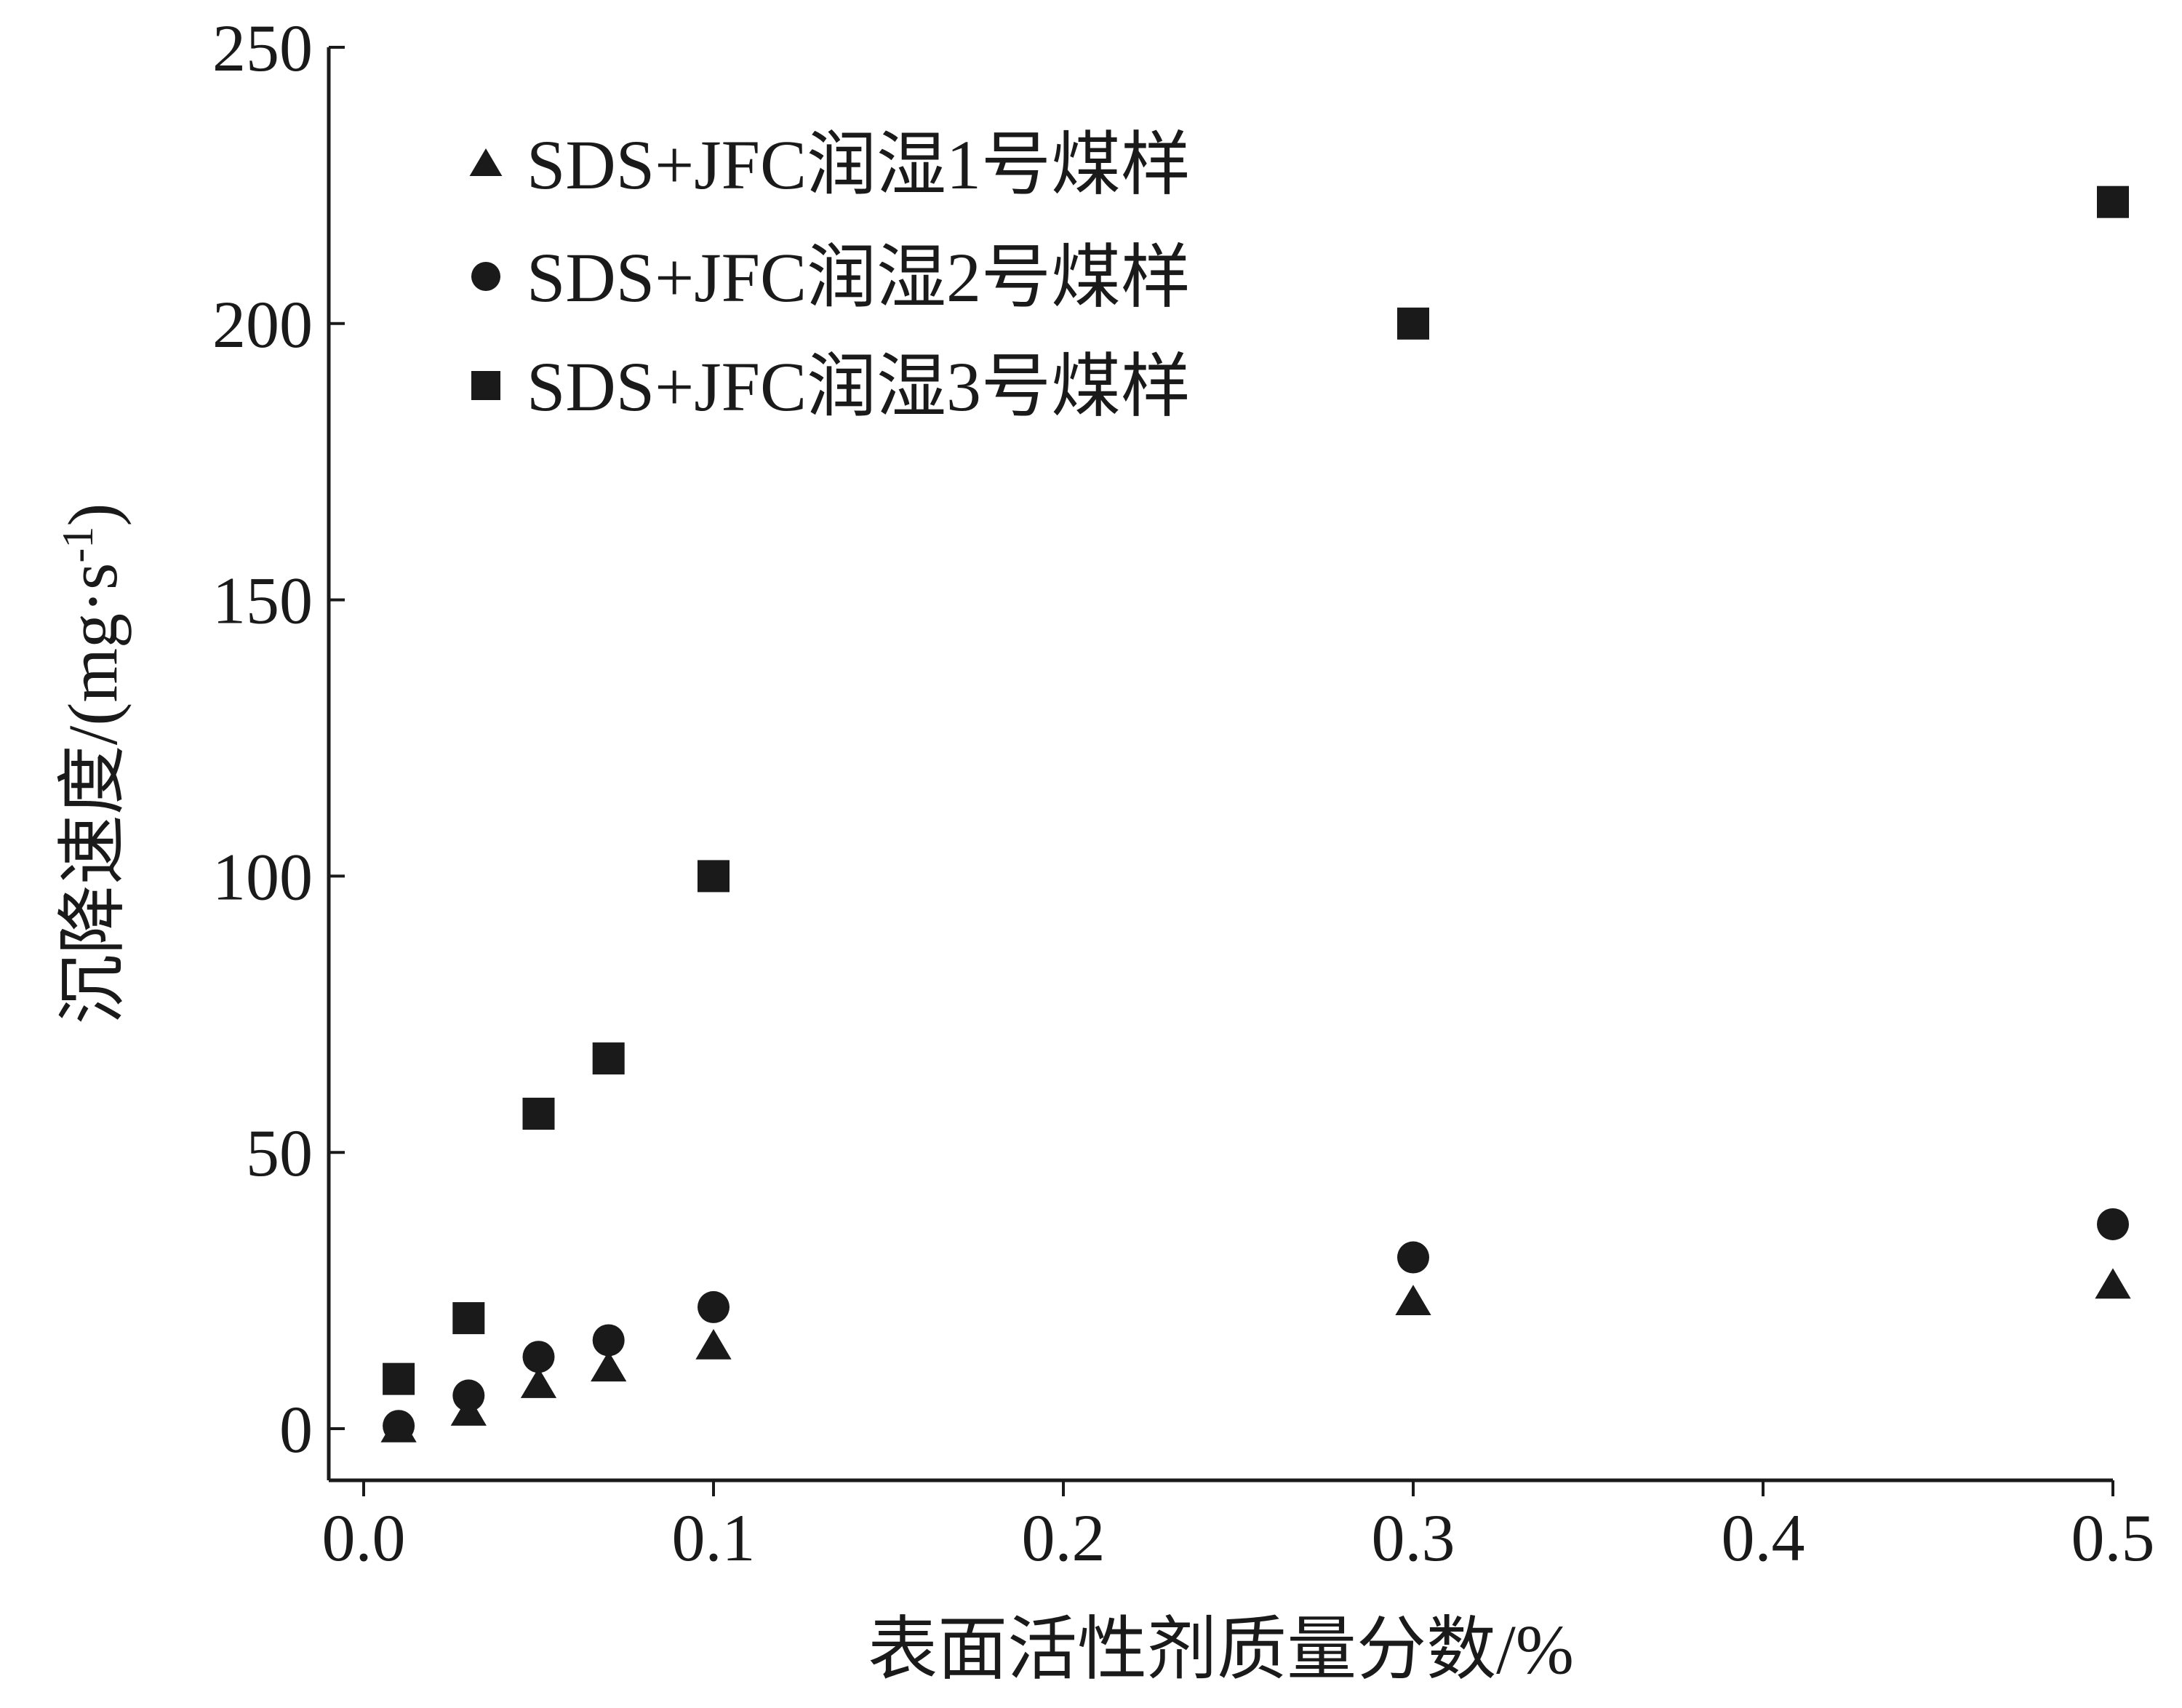  I want to click on y-axis-label: 沉降速度/(mg·s-1), so click(93, 764).